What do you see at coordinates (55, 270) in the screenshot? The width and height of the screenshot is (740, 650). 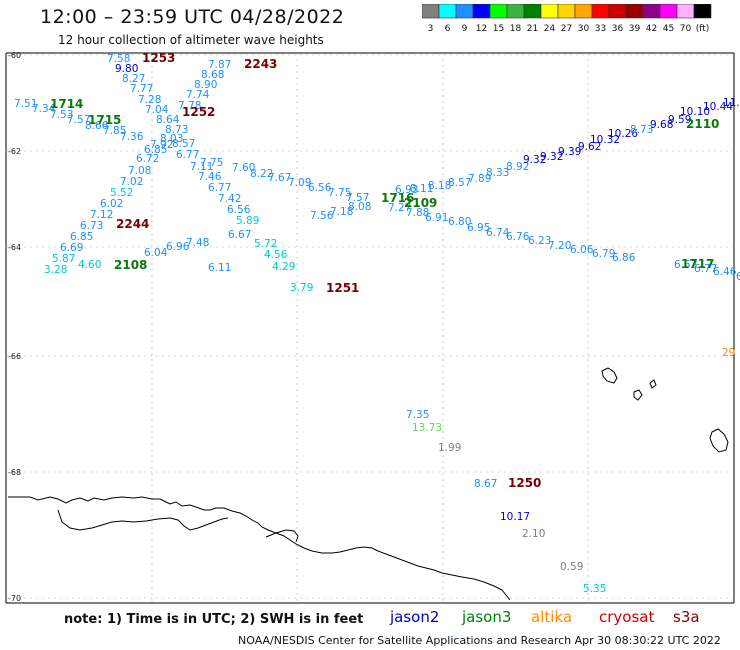 I see `swh-label: 3.28` at bounding box center [55, 270].